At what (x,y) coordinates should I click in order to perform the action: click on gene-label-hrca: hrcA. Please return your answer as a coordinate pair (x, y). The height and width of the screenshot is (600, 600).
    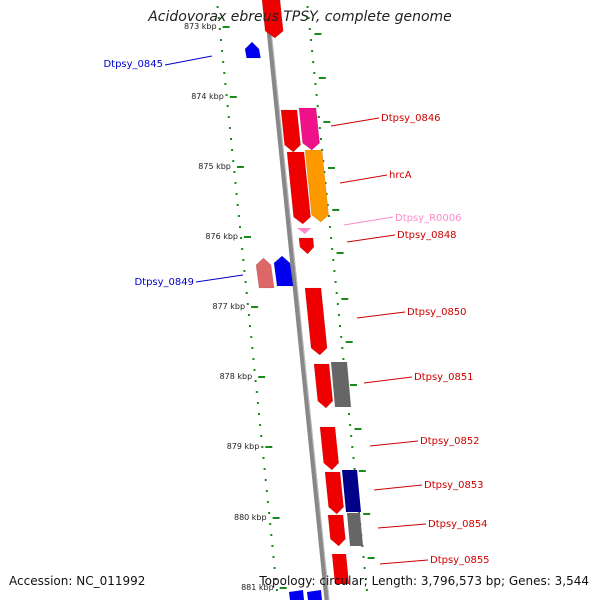
    Looking at the image, I should click on (400, 175).